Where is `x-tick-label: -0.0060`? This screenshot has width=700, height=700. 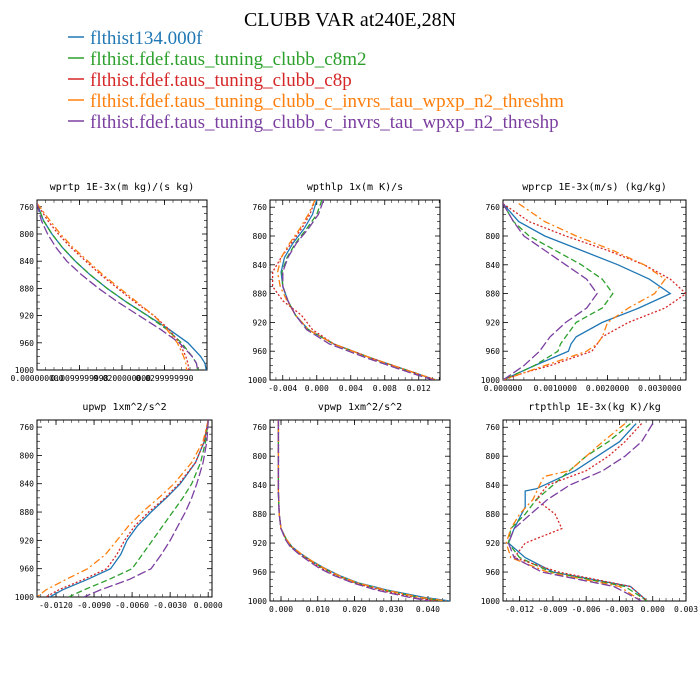
x-tick-label: -0.0060 is located at coordinates (132, 605).